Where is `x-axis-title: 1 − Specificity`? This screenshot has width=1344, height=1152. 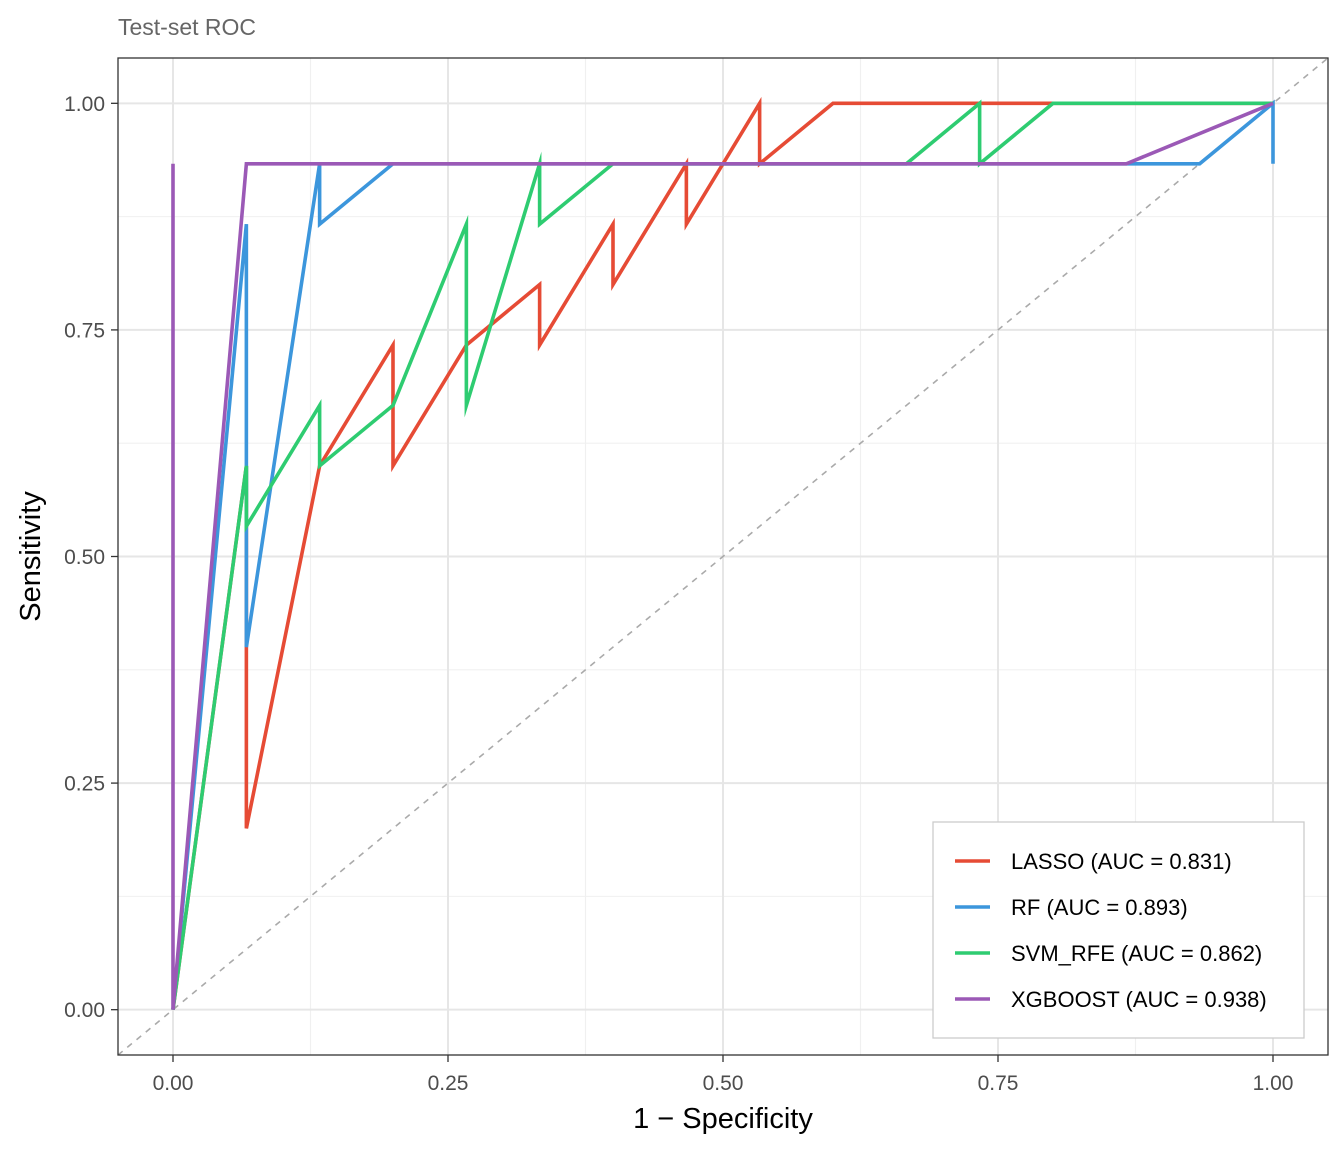
x-axis-title: 1 − Specificity is located at coordinates (723, 1119).